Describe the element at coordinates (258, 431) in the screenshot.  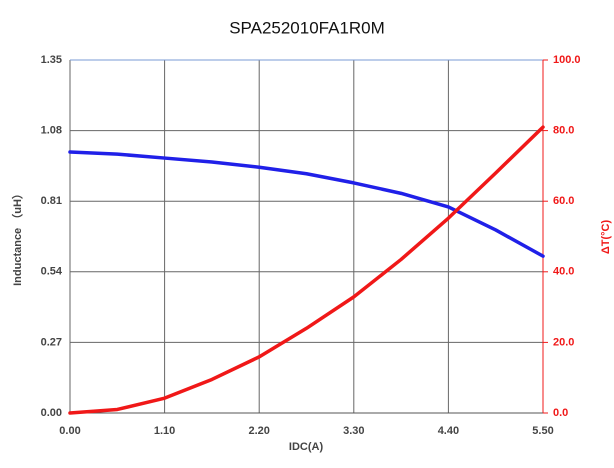
I see `x-tick-label: 2.20` at that location.